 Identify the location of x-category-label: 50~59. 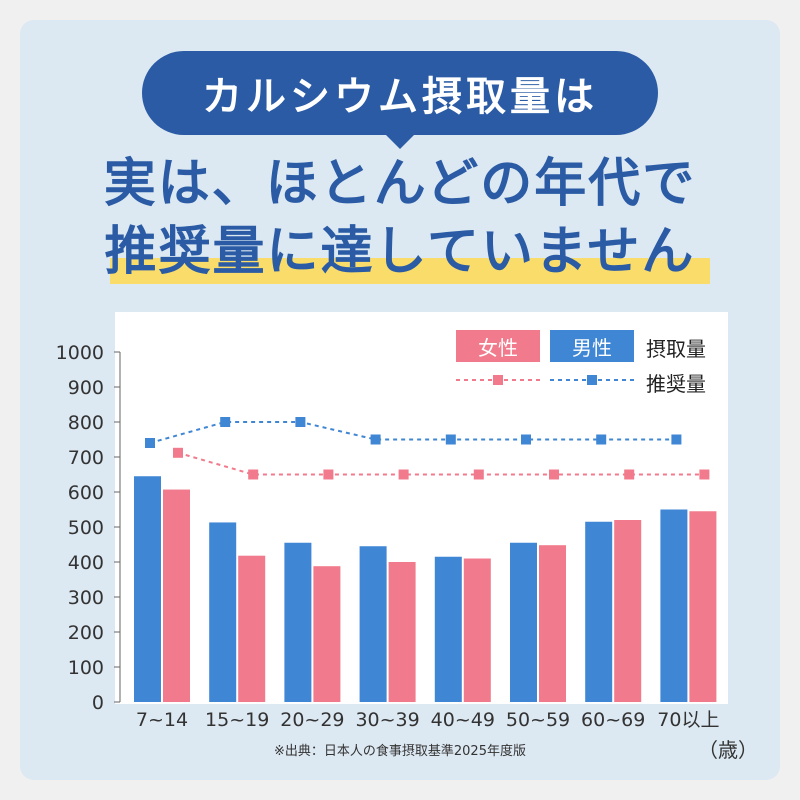
(538, 720).